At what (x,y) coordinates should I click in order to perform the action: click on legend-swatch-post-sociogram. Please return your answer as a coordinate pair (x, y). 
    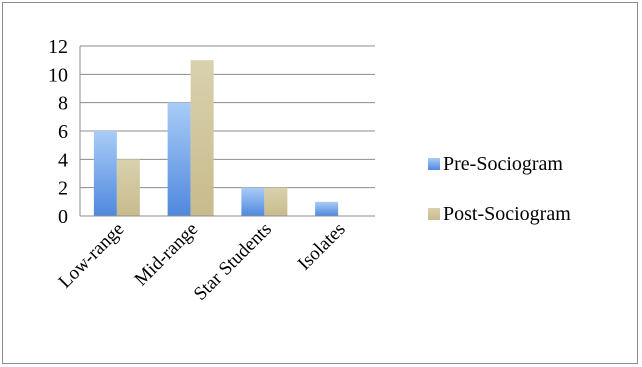
    Looking at the image, I should click on (434, 214).